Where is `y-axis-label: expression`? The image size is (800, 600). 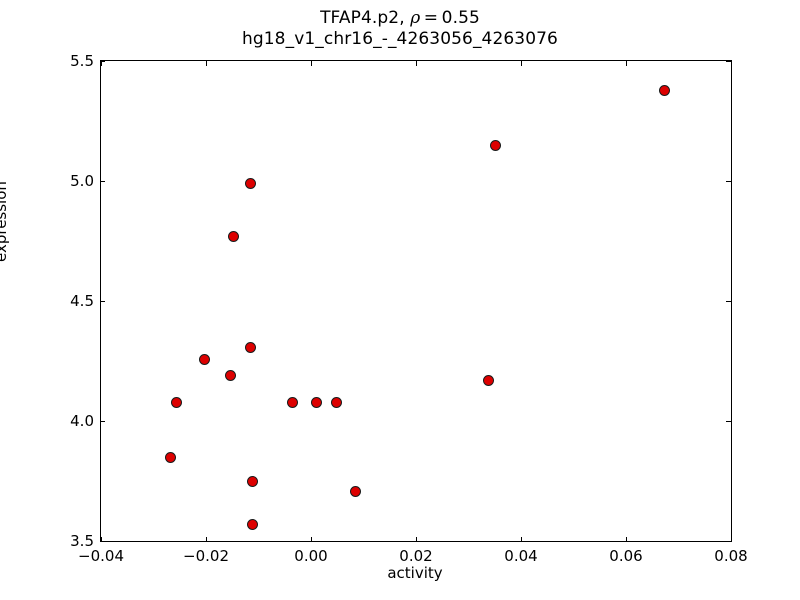
y-axis-label: expression is located at coordinates (5, 221).